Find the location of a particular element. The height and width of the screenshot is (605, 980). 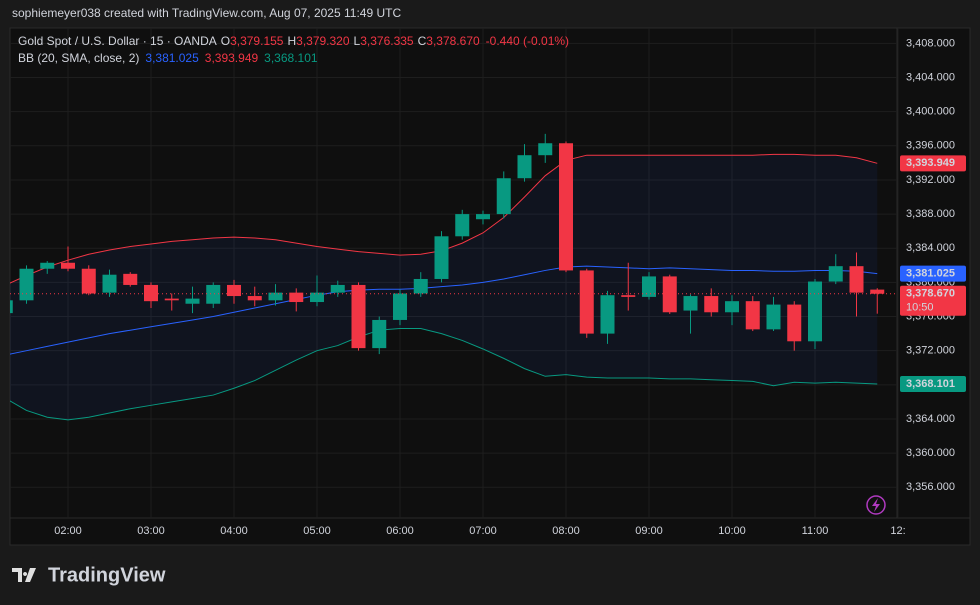

h-value: 3,379.320 is located at coordinates (323, 41).